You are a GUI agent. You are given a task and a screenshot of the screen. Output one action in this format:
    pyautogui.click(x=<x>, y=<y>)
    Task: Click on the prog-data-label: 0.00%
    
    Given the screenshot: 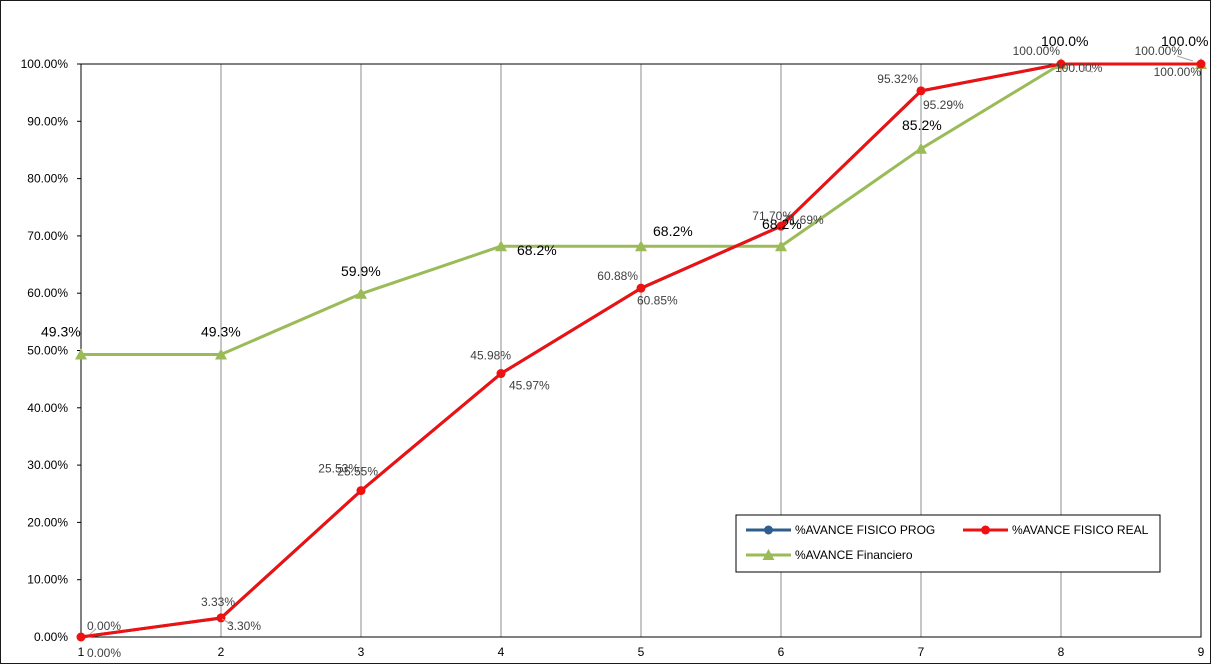 What is the action you would take?
    pyautogui.click(x=104, y=653)
    